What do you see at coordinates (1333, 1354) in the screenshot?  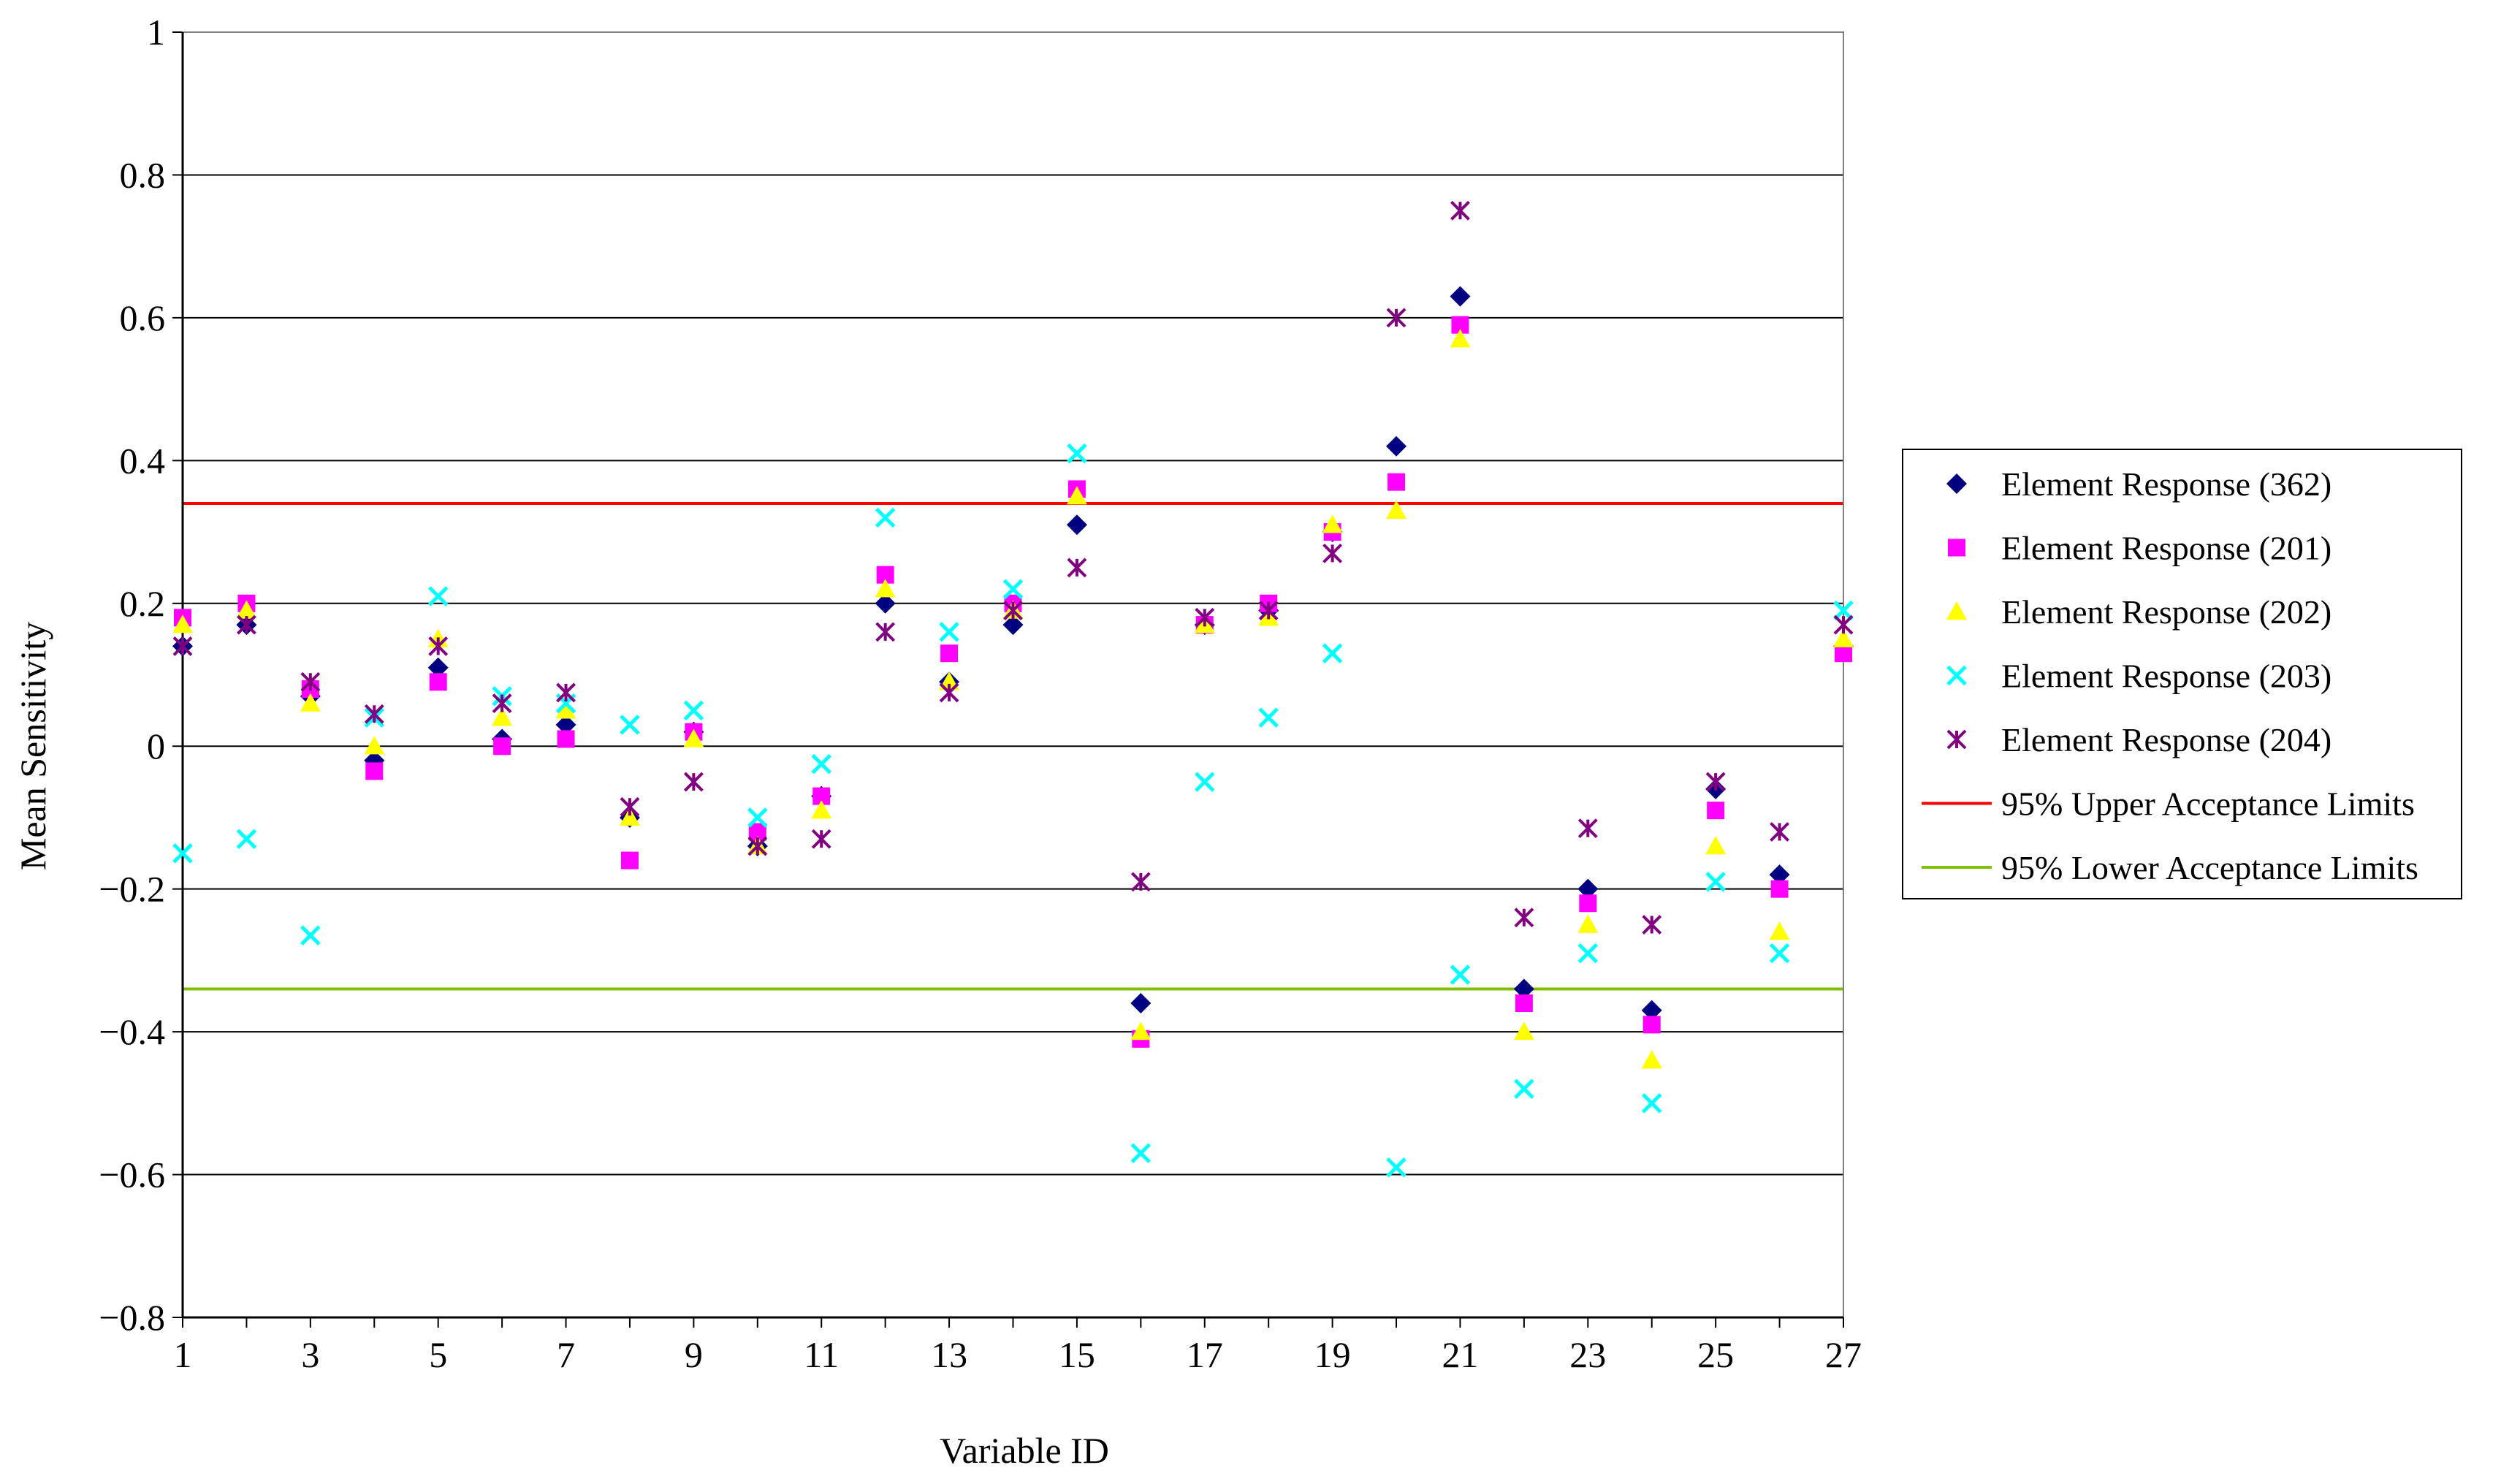 I see `x-tick-label: 19` at bounding box center [1333, 1354].